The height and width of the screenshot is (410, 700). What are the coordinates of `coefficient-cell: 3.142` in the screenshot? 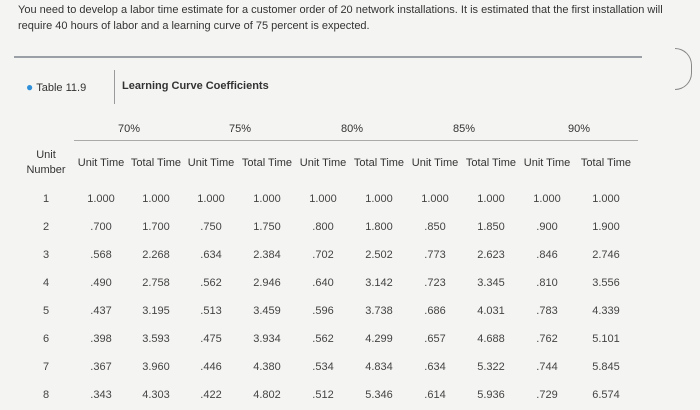 It's located at (379, 283).